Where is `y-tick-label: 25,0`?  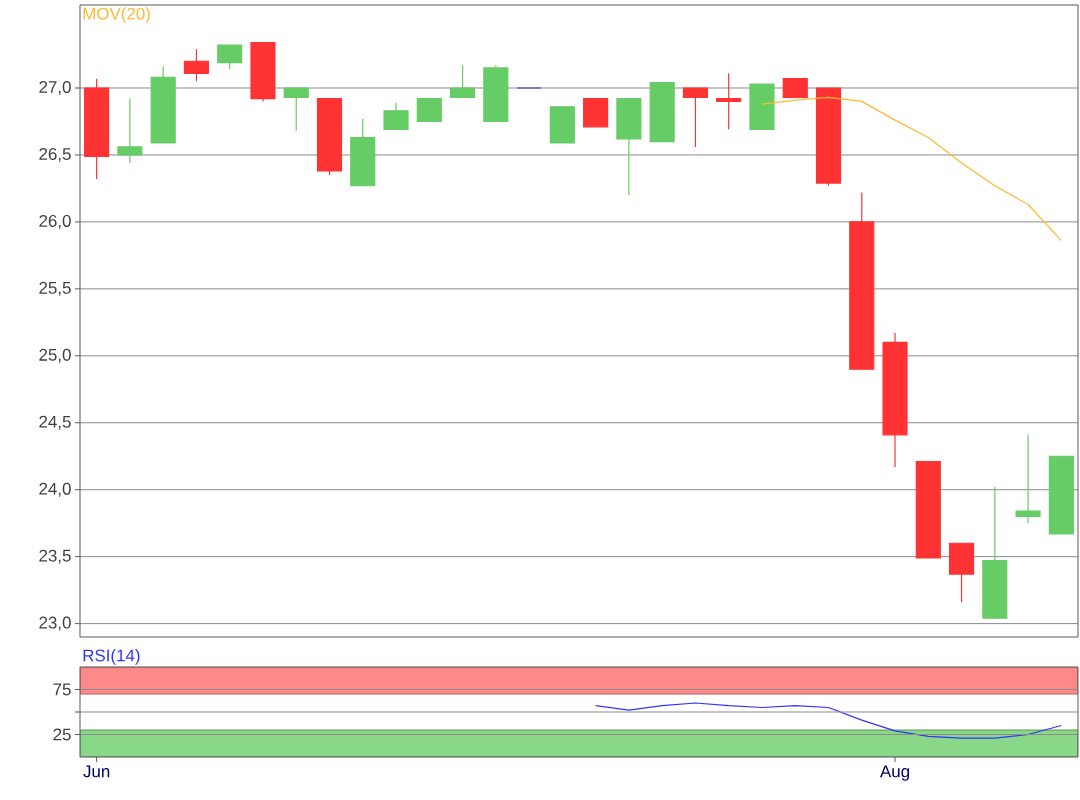
y-tick-label: 25,0 is located at coordinates (55, 355).